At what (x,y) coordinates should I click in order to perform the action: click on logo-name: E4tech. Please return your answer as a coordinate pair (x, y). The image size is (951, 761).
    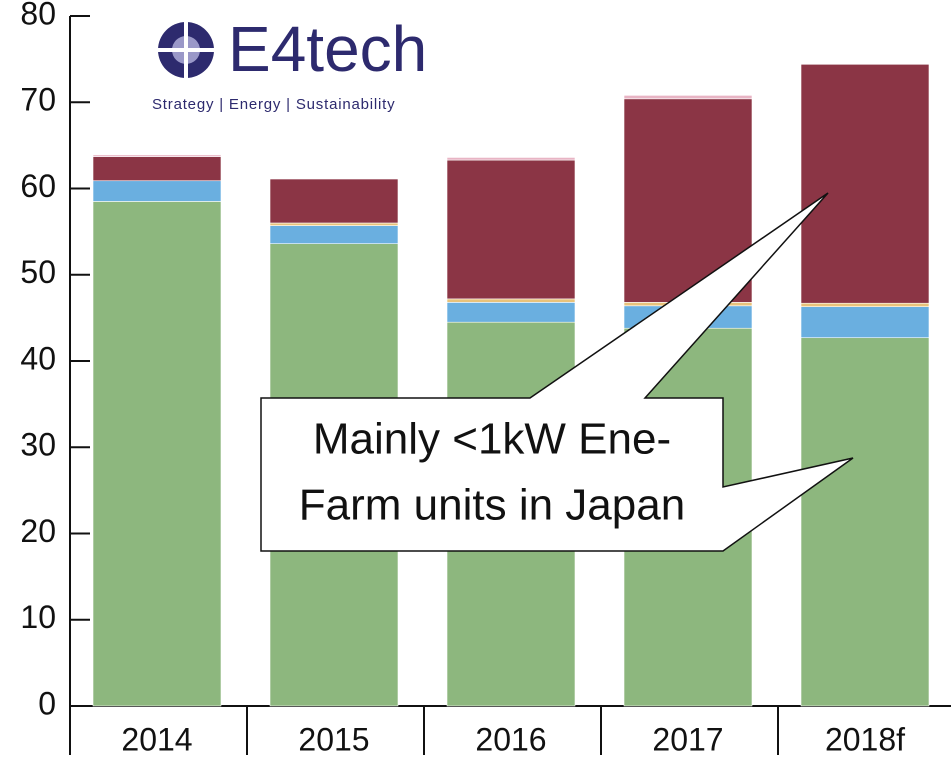
    Looking at the image, I should click on (327, 49).